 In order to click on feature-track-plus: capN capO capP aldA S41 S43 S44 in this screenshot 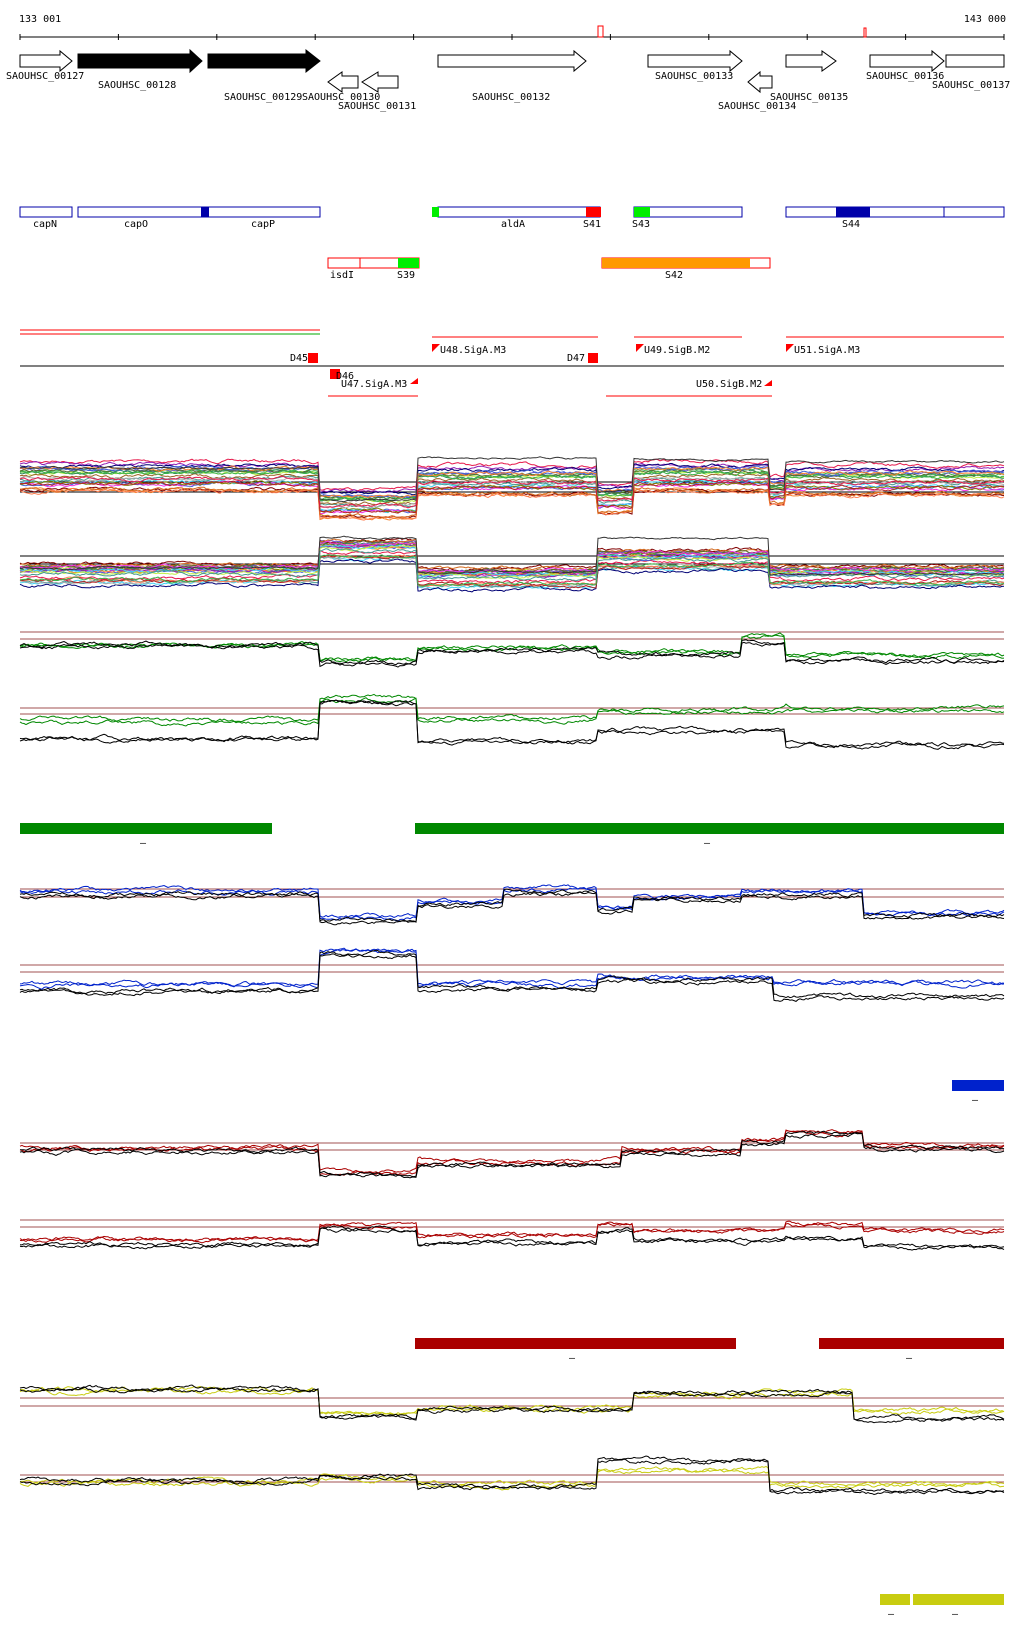, I will do `click(512, 218)`.